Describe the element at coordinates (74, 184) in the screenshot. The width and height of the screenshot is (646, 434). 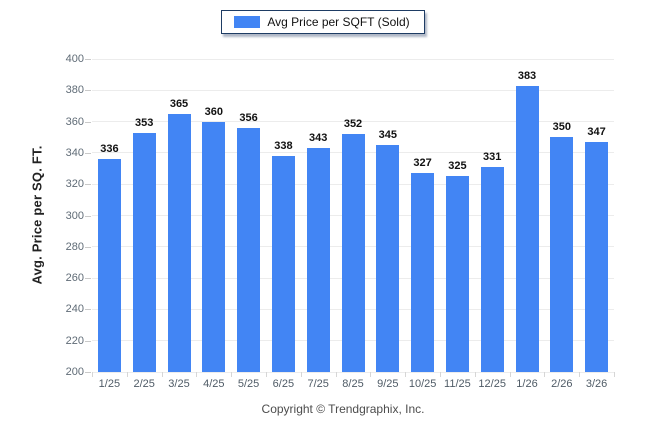
I see `y-tick-label: 320` at that location.